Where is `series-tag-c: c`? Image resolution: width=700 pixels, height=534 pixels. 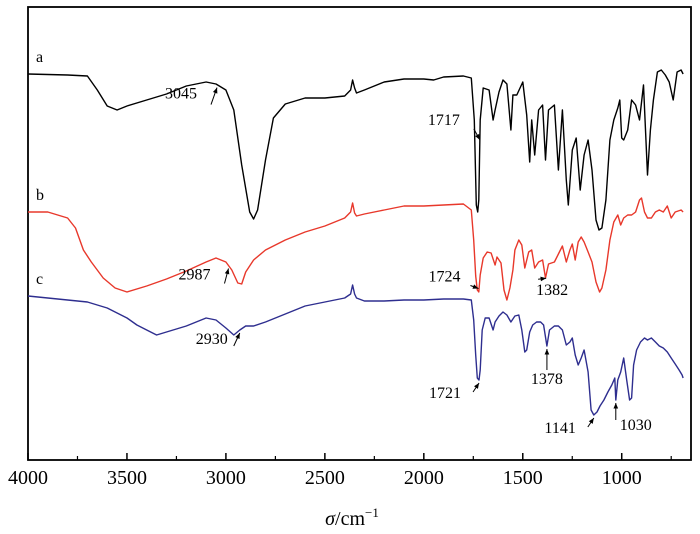
series-tag-c: c is located at coordinates (39, 279).